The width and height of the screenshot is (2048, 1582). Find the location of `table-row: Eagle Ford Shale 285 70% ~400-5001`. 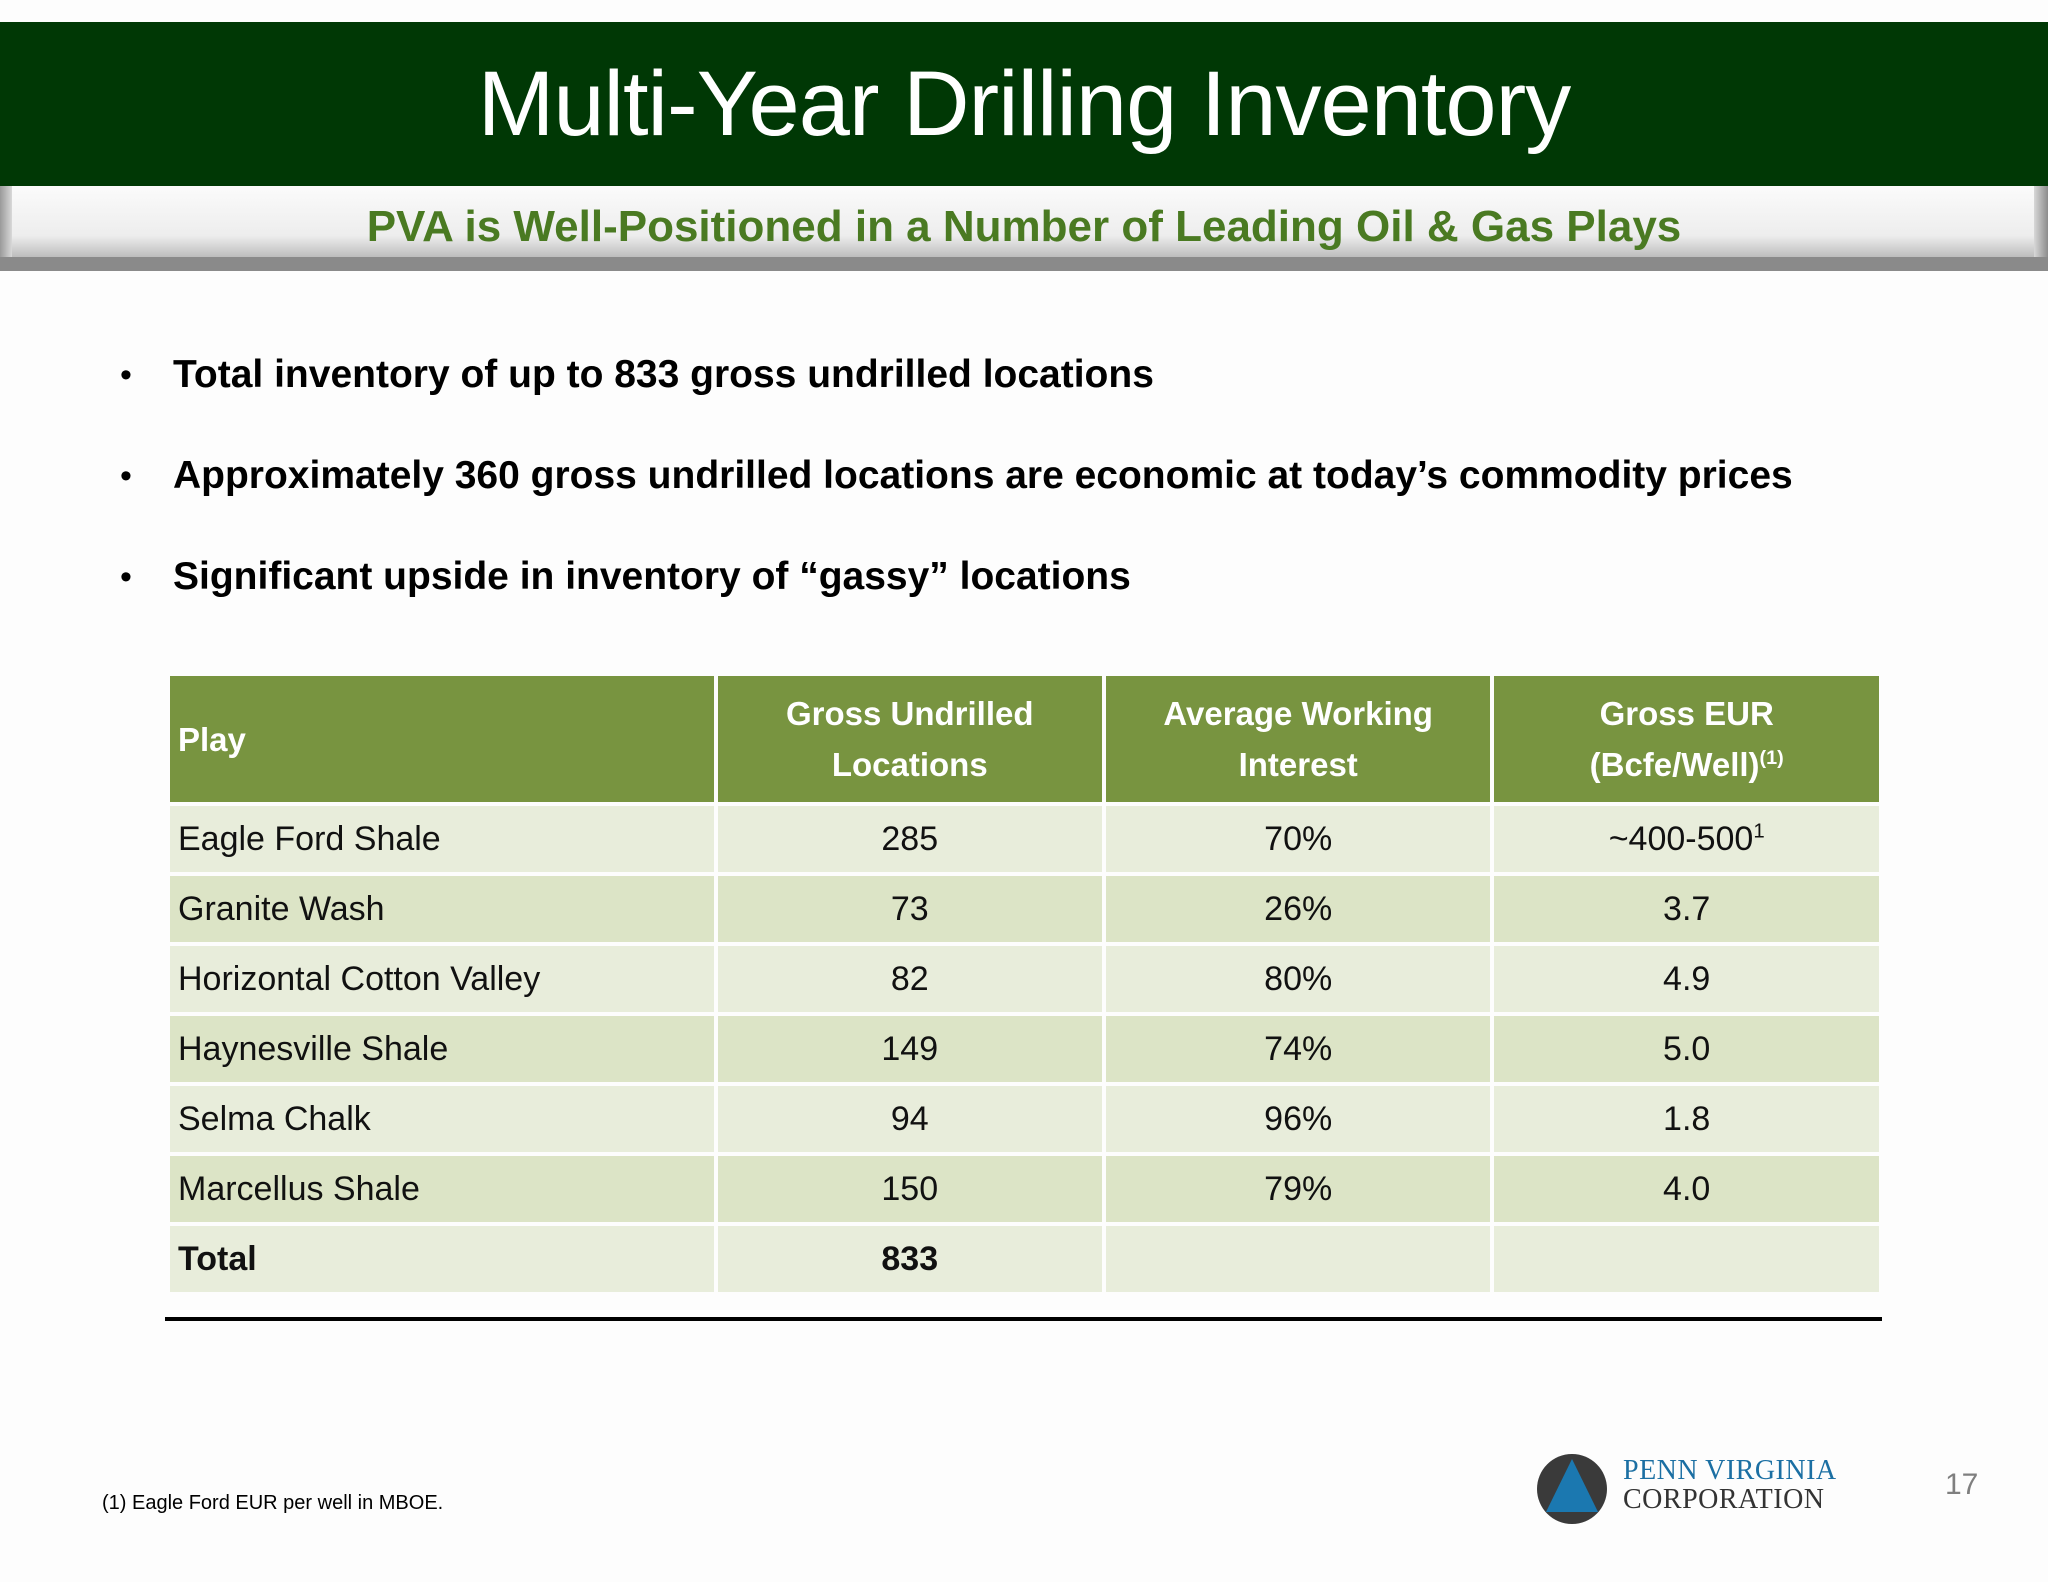

table-row: Eagle Ford Shale 285 70% ~400-5001 is located at coordinates (1024, 839).